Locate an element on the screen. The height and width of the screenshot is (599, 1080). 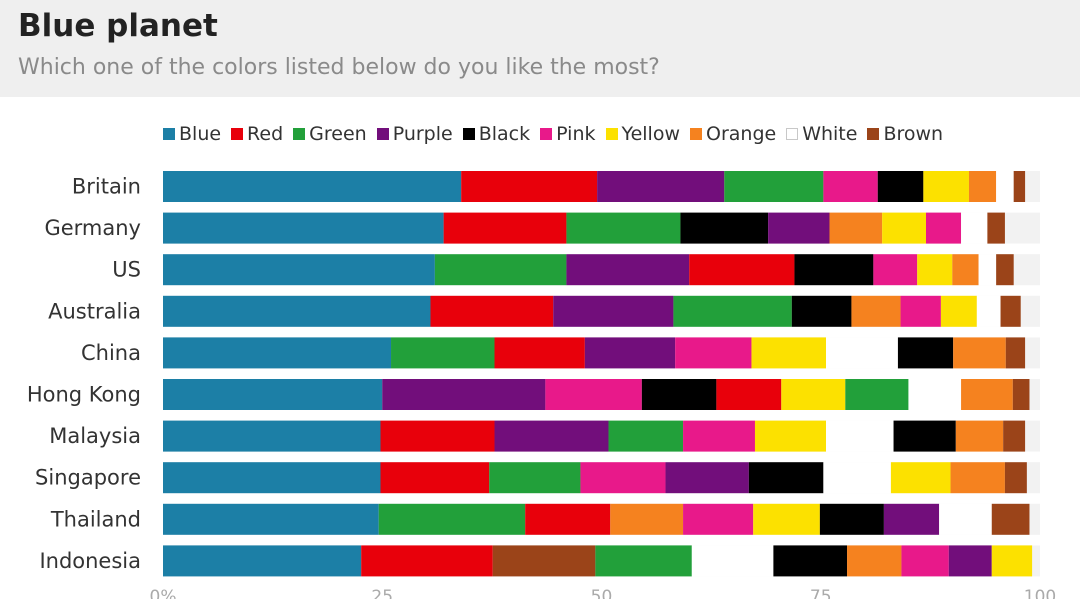
bar-segment-australia-green is located at coordinates (732, 311).